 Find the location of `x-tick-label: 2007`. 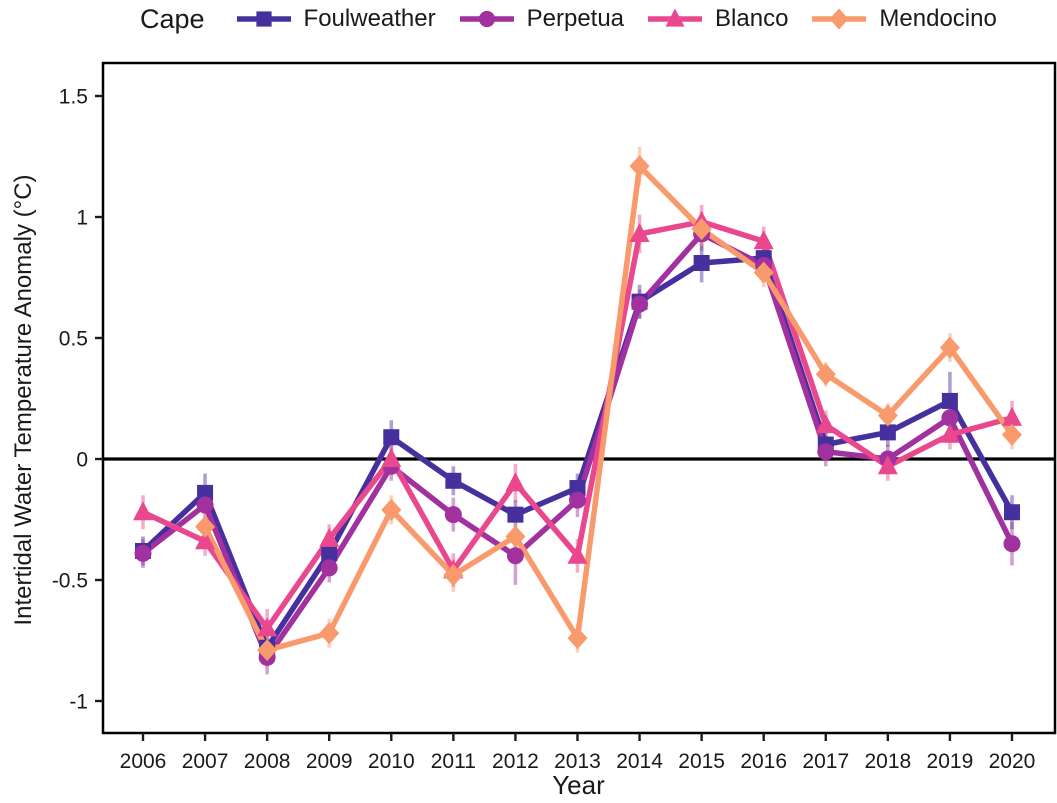

x-tick-label: 2007 is located at coordinates (205, 761).